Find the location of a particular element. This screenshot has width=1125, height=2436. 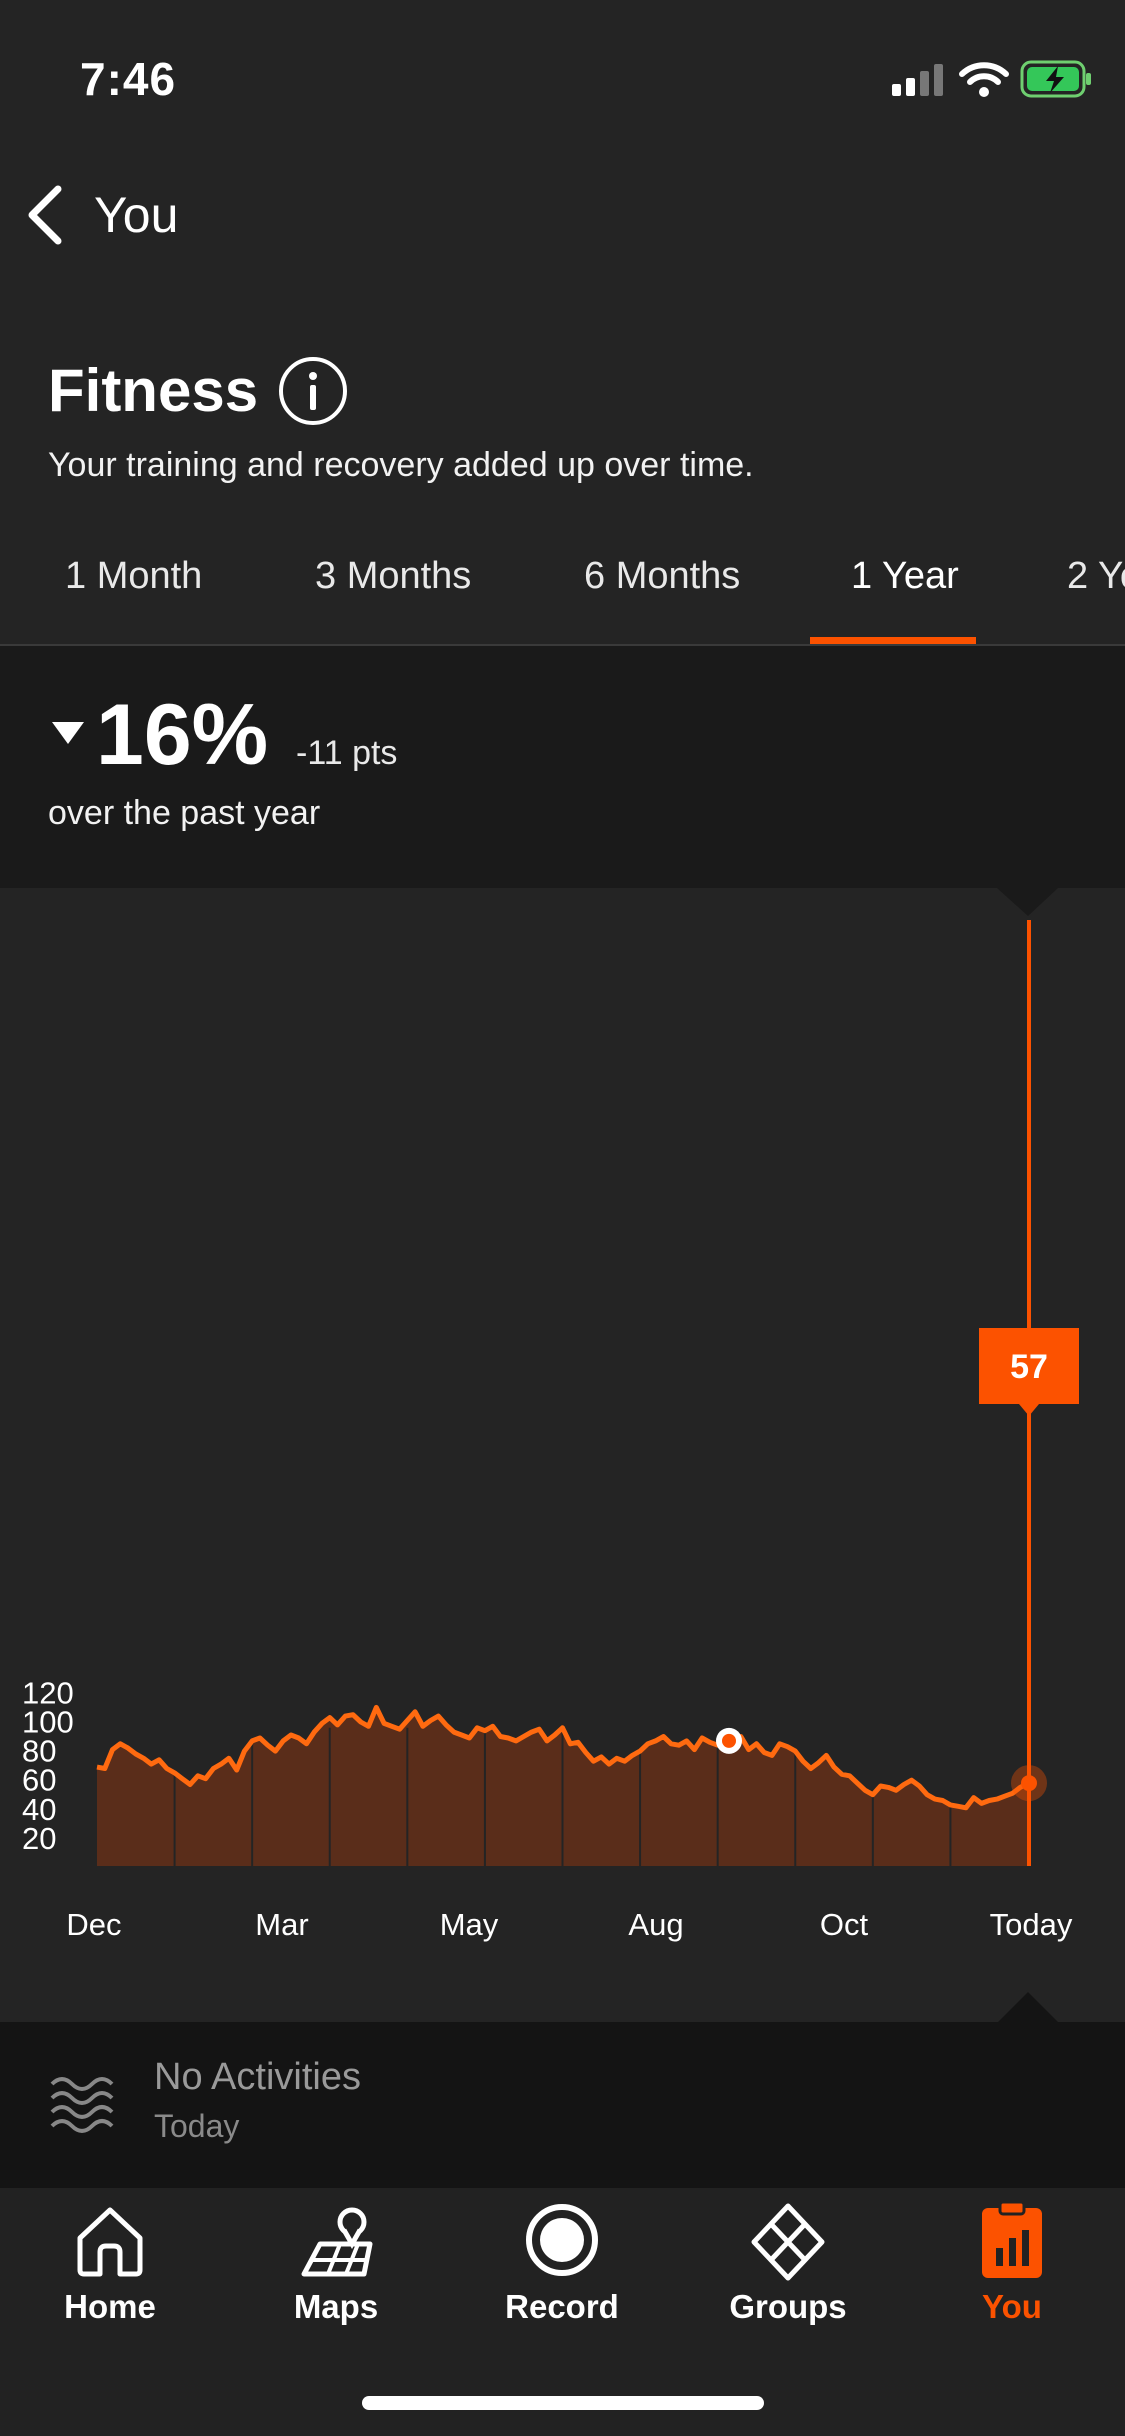

tooltip-value: 57 is located at coordinates (1029, 1367).